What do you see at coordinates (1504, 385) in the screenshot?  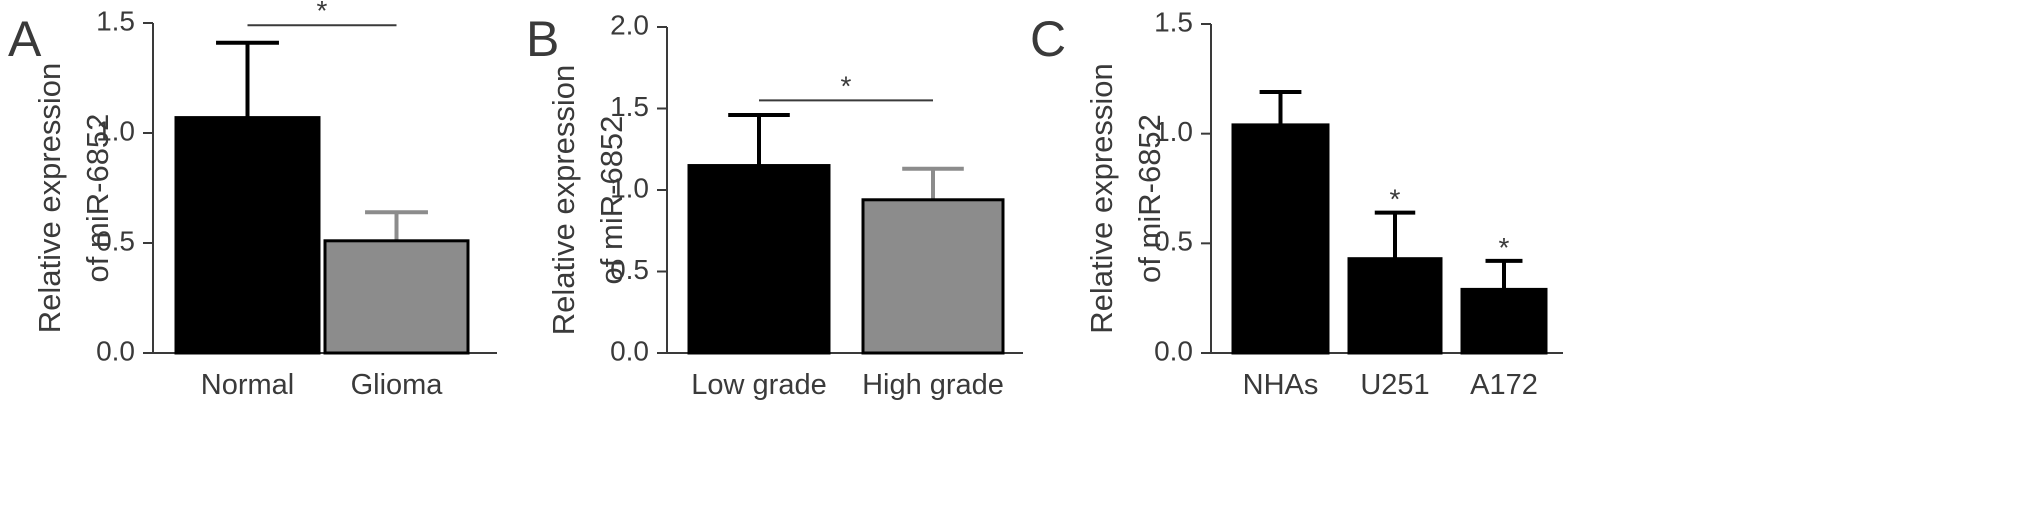 I see `x-tick-label: A172` at bounding box center [1504, 385].